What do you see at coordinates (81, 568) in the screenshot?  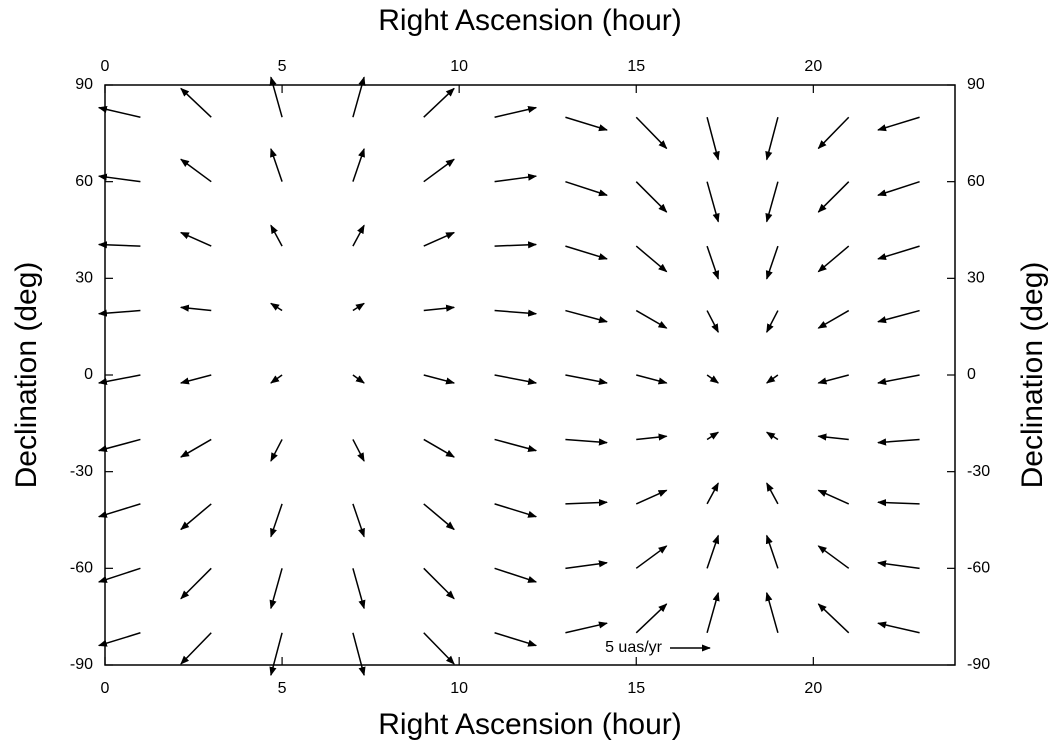 I see `y-tick-label-left: -60` at bounding box center [81, 568].